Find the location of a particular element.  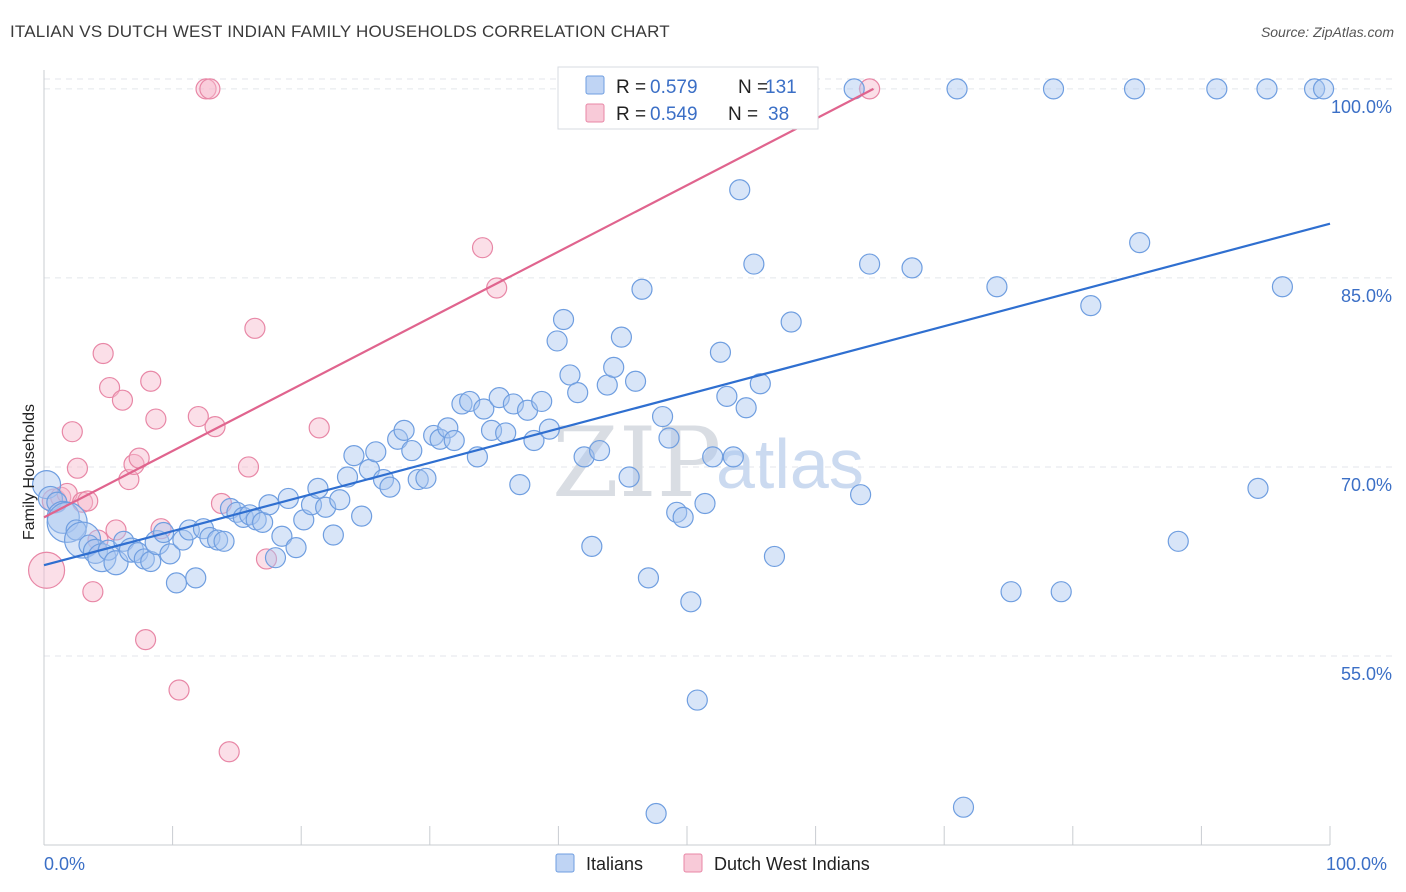

watermark-zip: ZIP is located at coordinates (636, 463).